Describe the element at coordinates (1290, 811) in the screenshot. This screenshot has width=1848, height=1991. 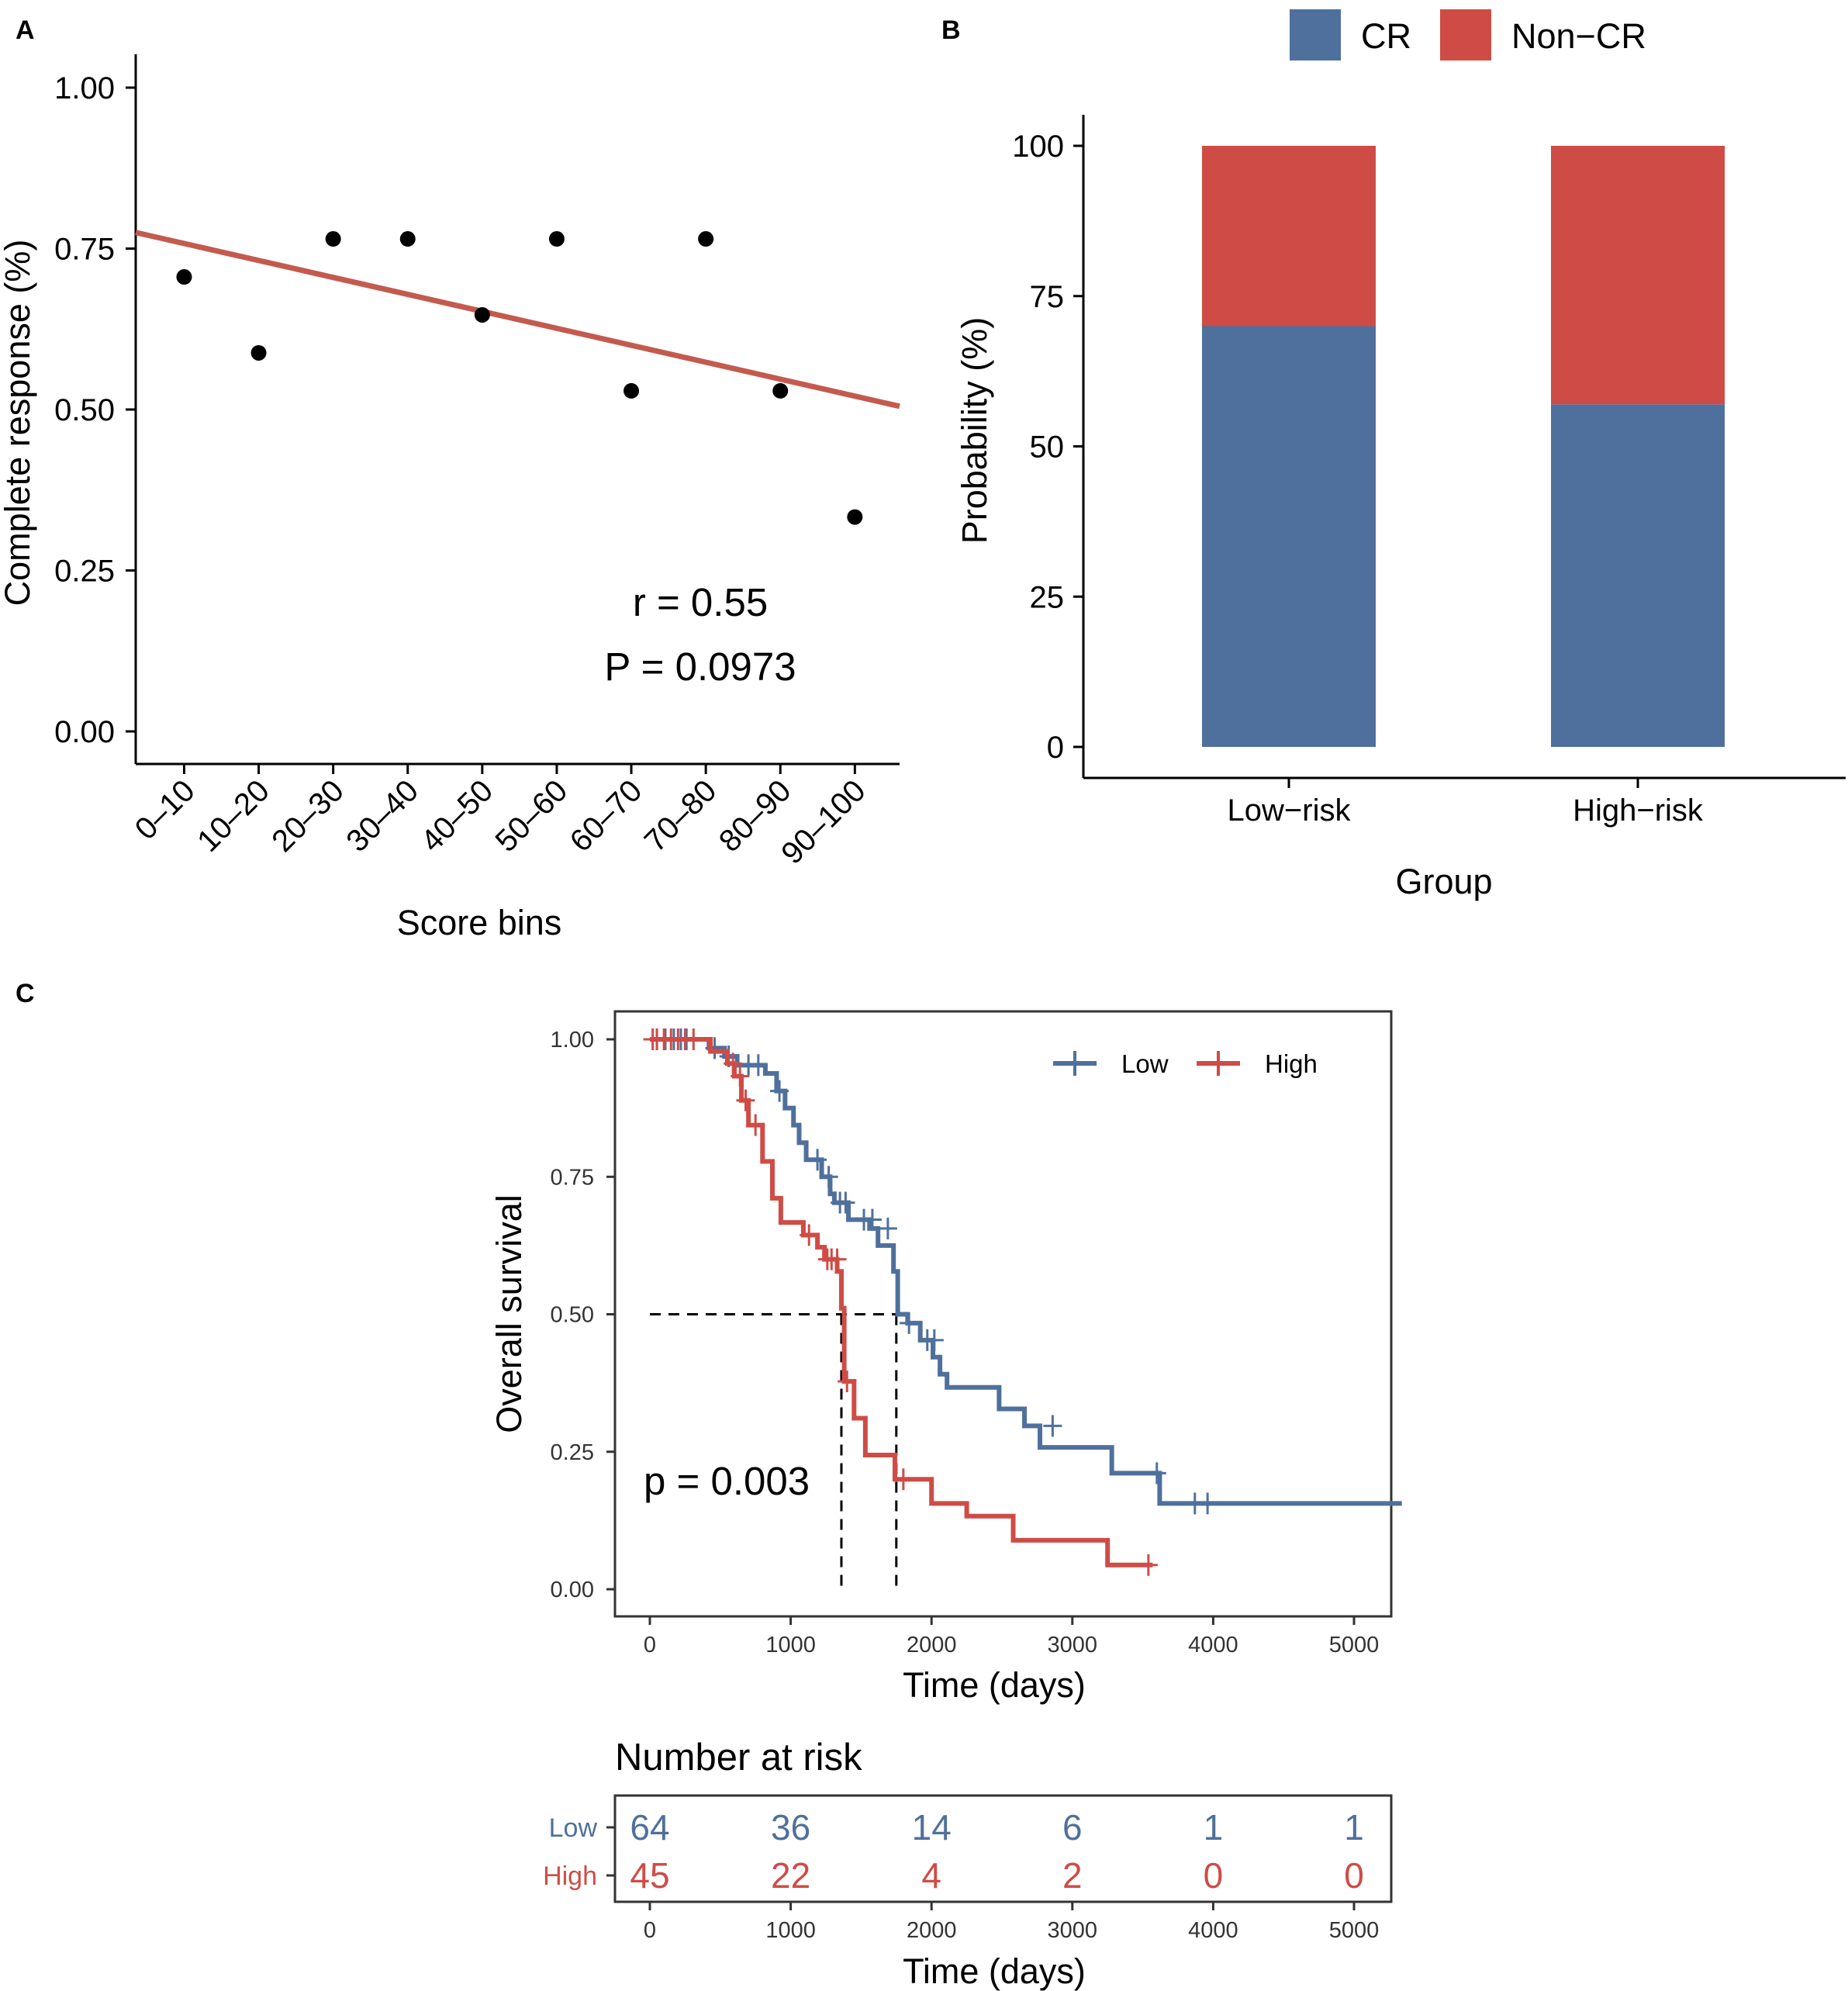
I see `panel-b-x-tick-label: Low−risk` at that location.